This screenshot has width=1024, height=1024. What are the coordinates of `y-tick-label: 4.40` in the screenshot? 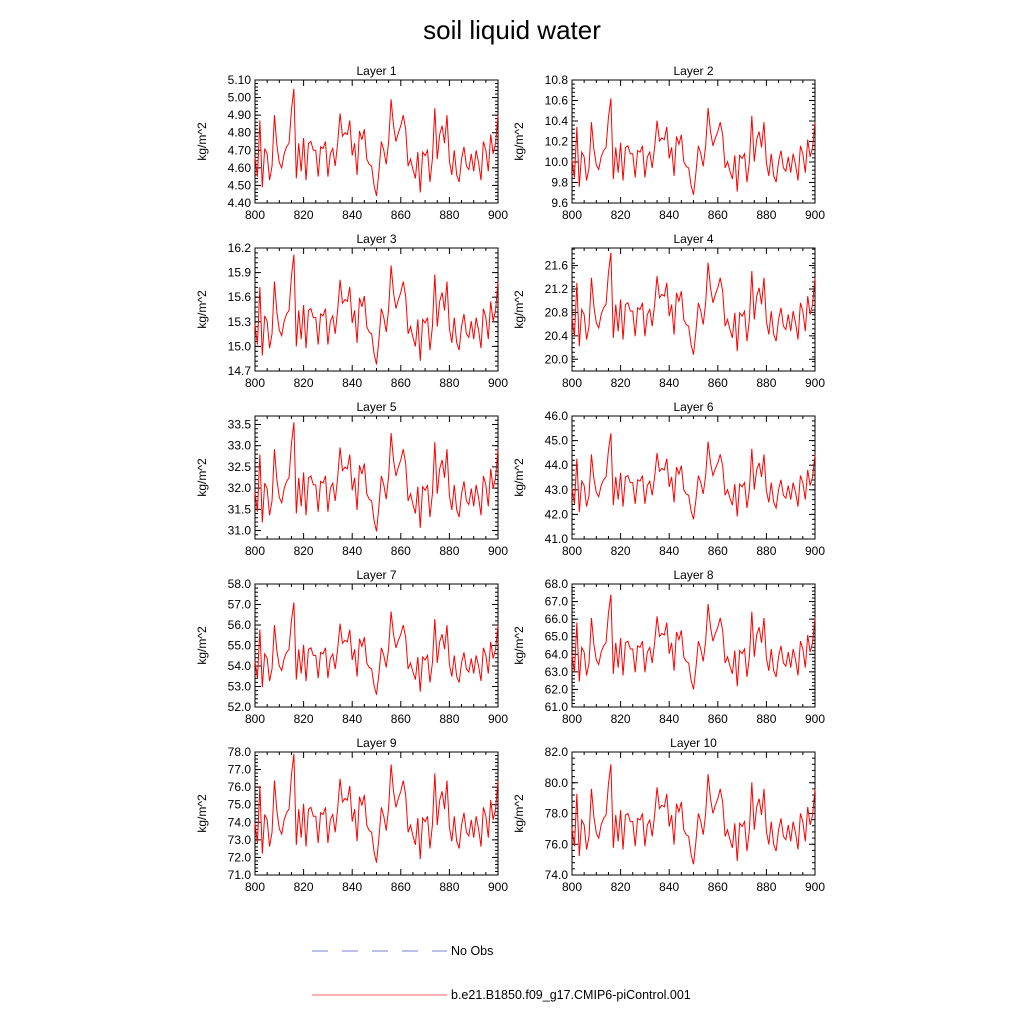 It's located at (240, 203).